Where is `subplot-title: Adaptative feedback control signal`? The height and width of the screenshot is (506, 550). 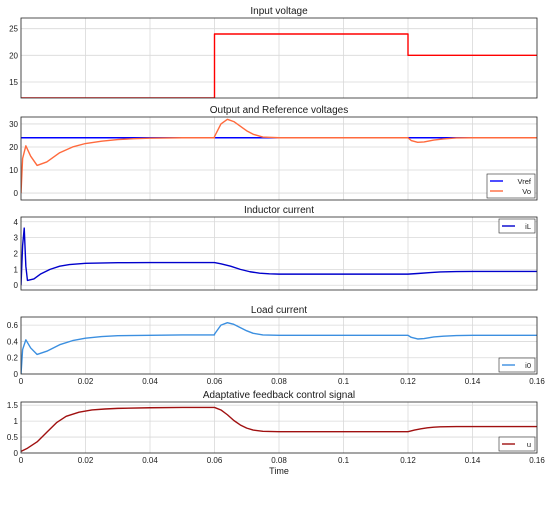
subplot-title: Adaptative feedback control signal is located at coordinates (279, 395).